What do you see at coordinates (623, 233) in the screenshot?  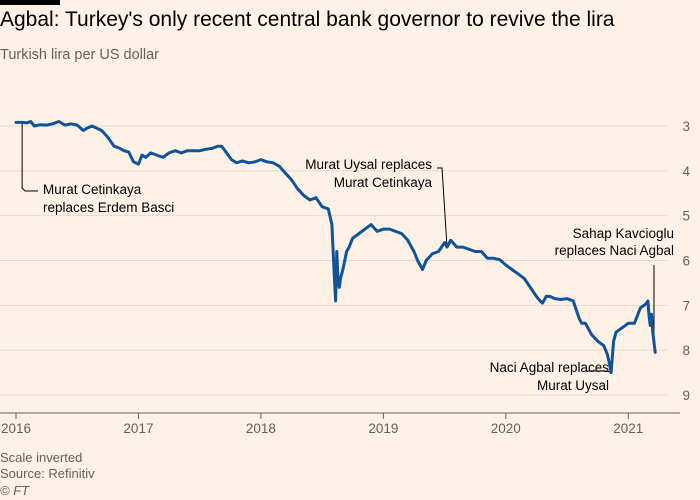 I see `annotation-label: Sahap Kavcioglu` at bounding box center [623, 233].